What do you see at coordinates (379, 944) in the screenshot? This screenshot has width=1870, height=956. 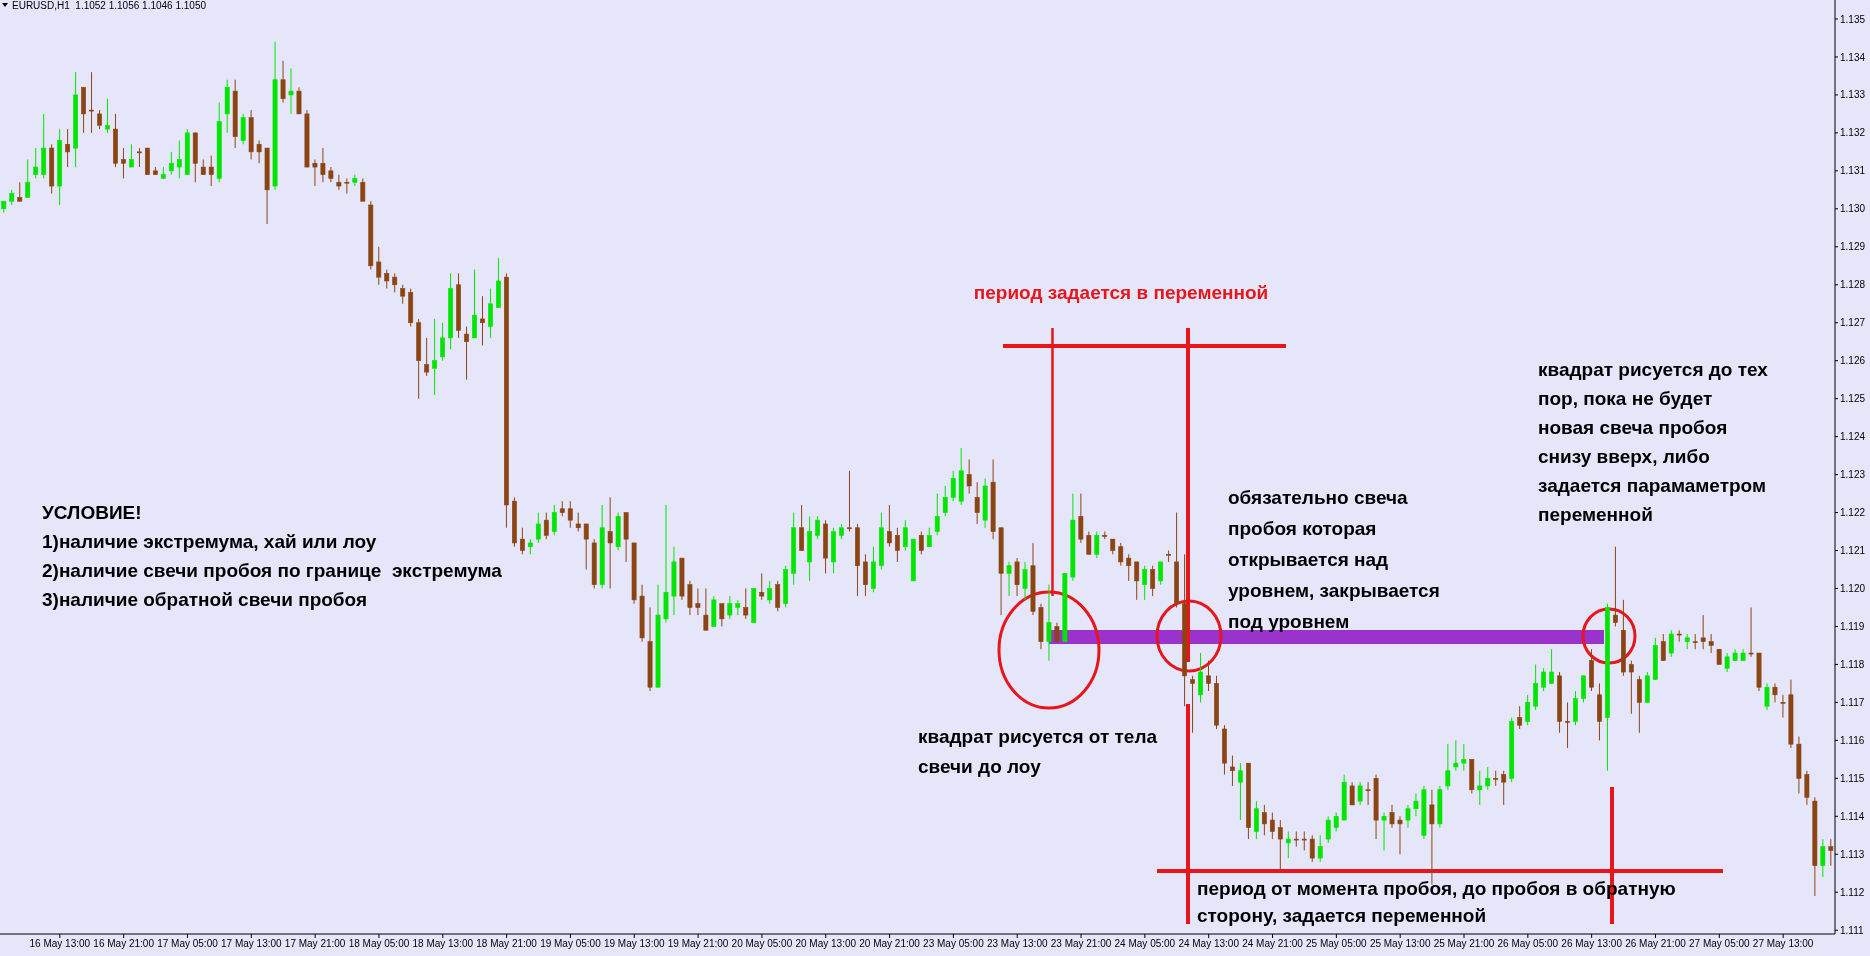 I see `x-tick-label: 18 May 05:00` at bounding box center [379, 944].